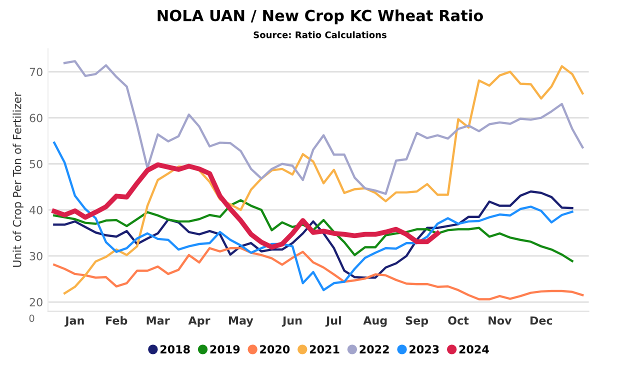 The width and height of the screenshot is (640, 375). I want to click on legend-label: 2023, so click(424, 349).